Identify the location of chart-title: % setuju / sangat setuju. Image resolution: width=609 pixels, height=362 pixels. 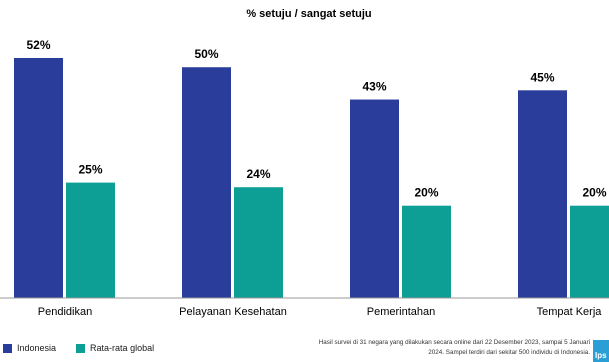
(308, 14).